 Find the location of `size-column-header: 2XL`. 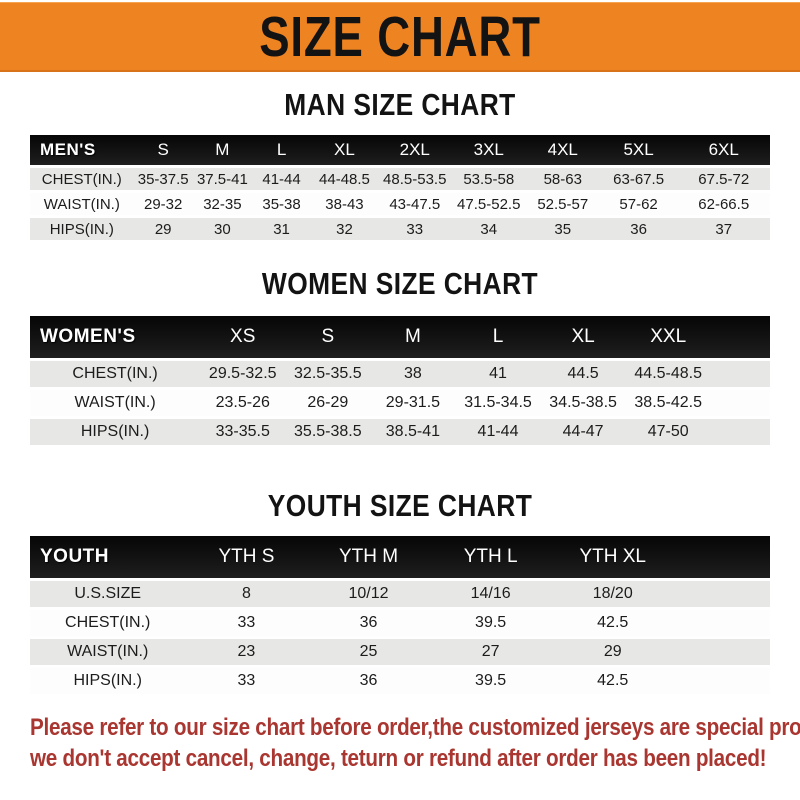

size-column-header: 2XL is located at coordinates (414, 150).